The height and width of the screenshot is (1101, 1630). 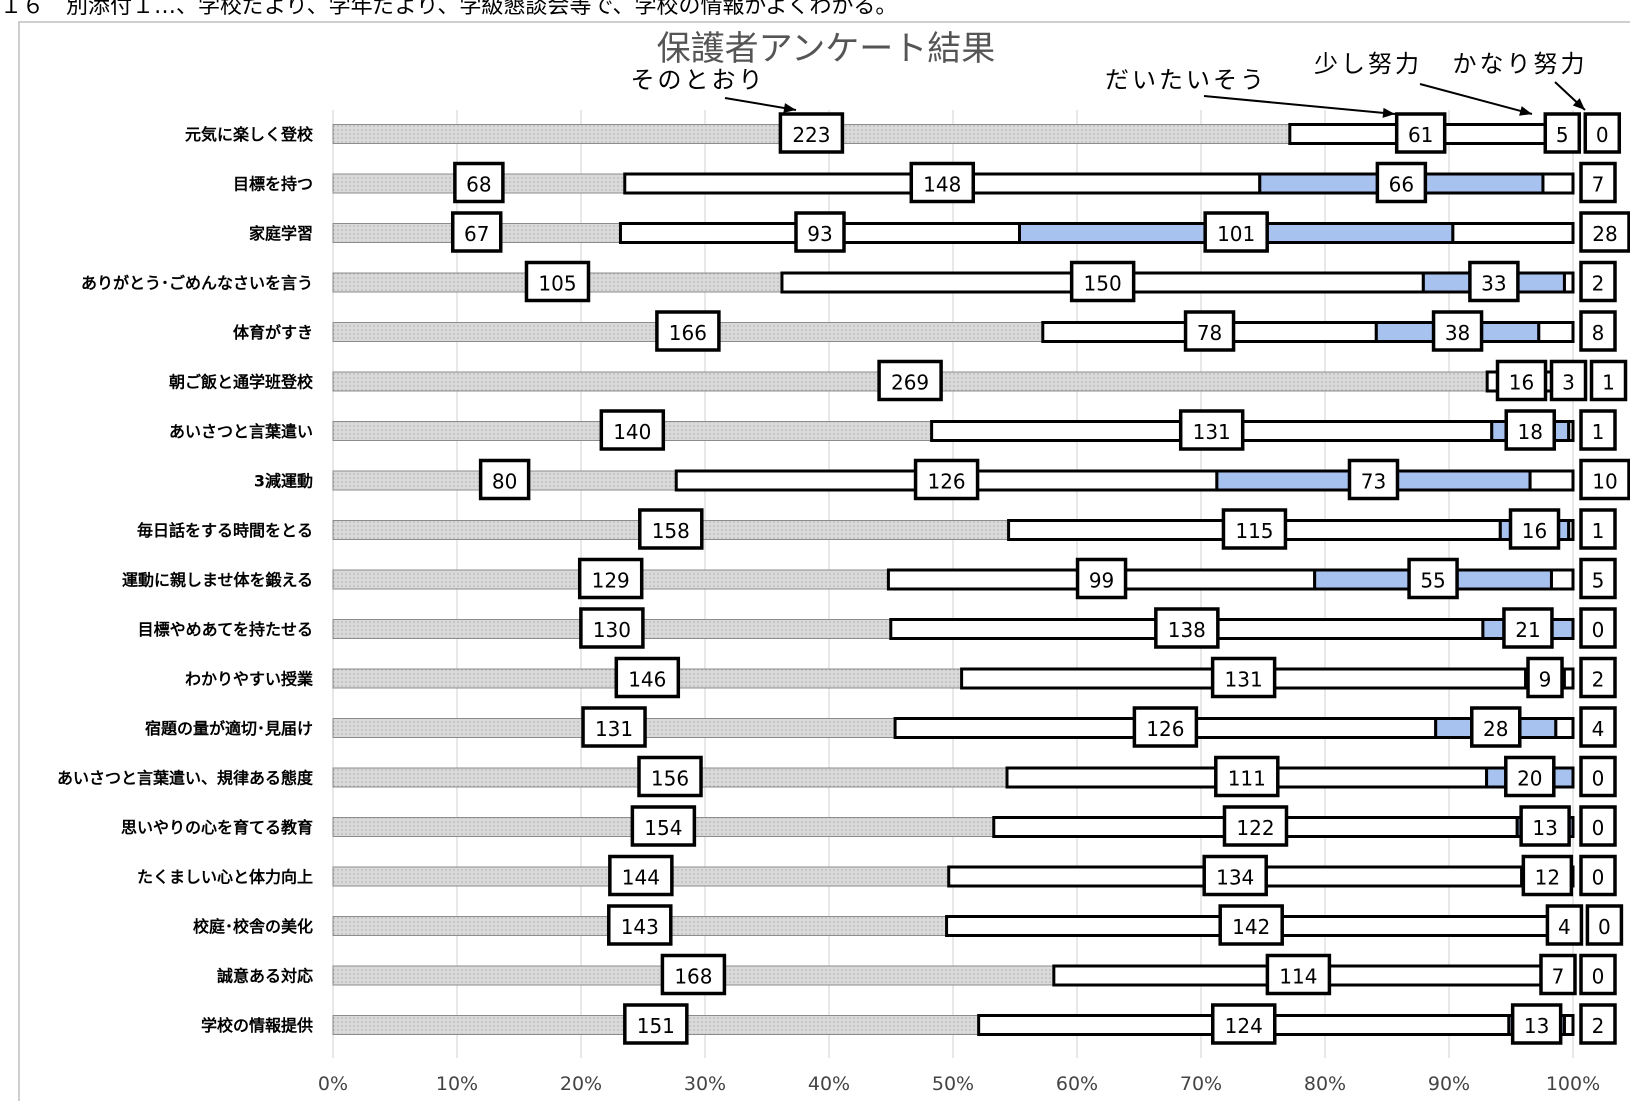 What do you see at coordinates (557, 284) in the screenshot?
I see `value-label: 105` at bounding box center [557, 284].